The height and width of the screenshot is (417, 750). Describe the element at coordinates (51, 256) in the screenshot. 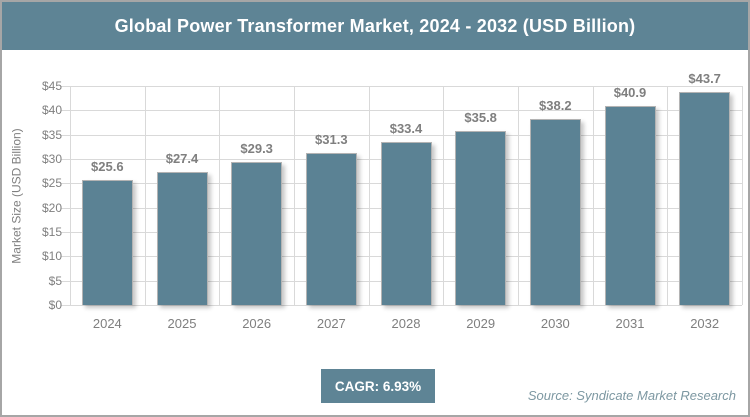

I see `y-tick-label: $10` at that location.